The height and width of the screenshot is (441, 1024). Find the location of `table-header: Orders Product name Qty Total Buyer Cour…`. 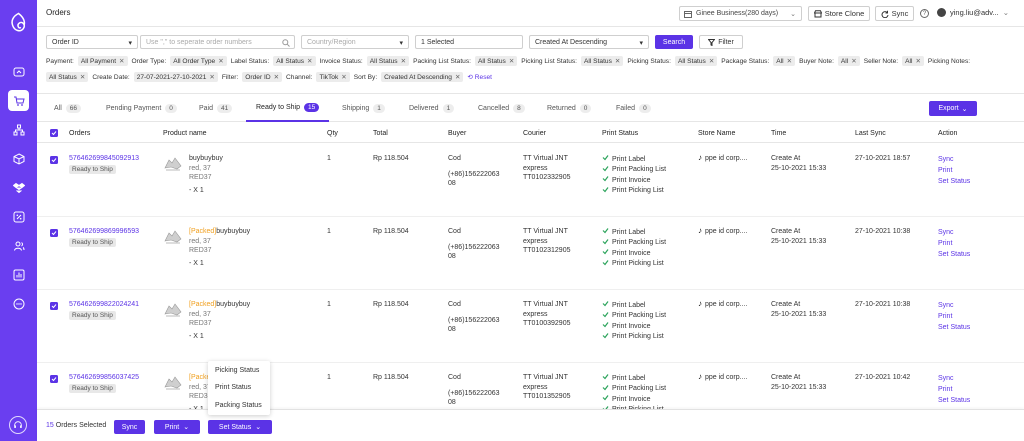

table-header: Orders Product name Qty Total Buyer Cour… is located at coordinates (530, 133).